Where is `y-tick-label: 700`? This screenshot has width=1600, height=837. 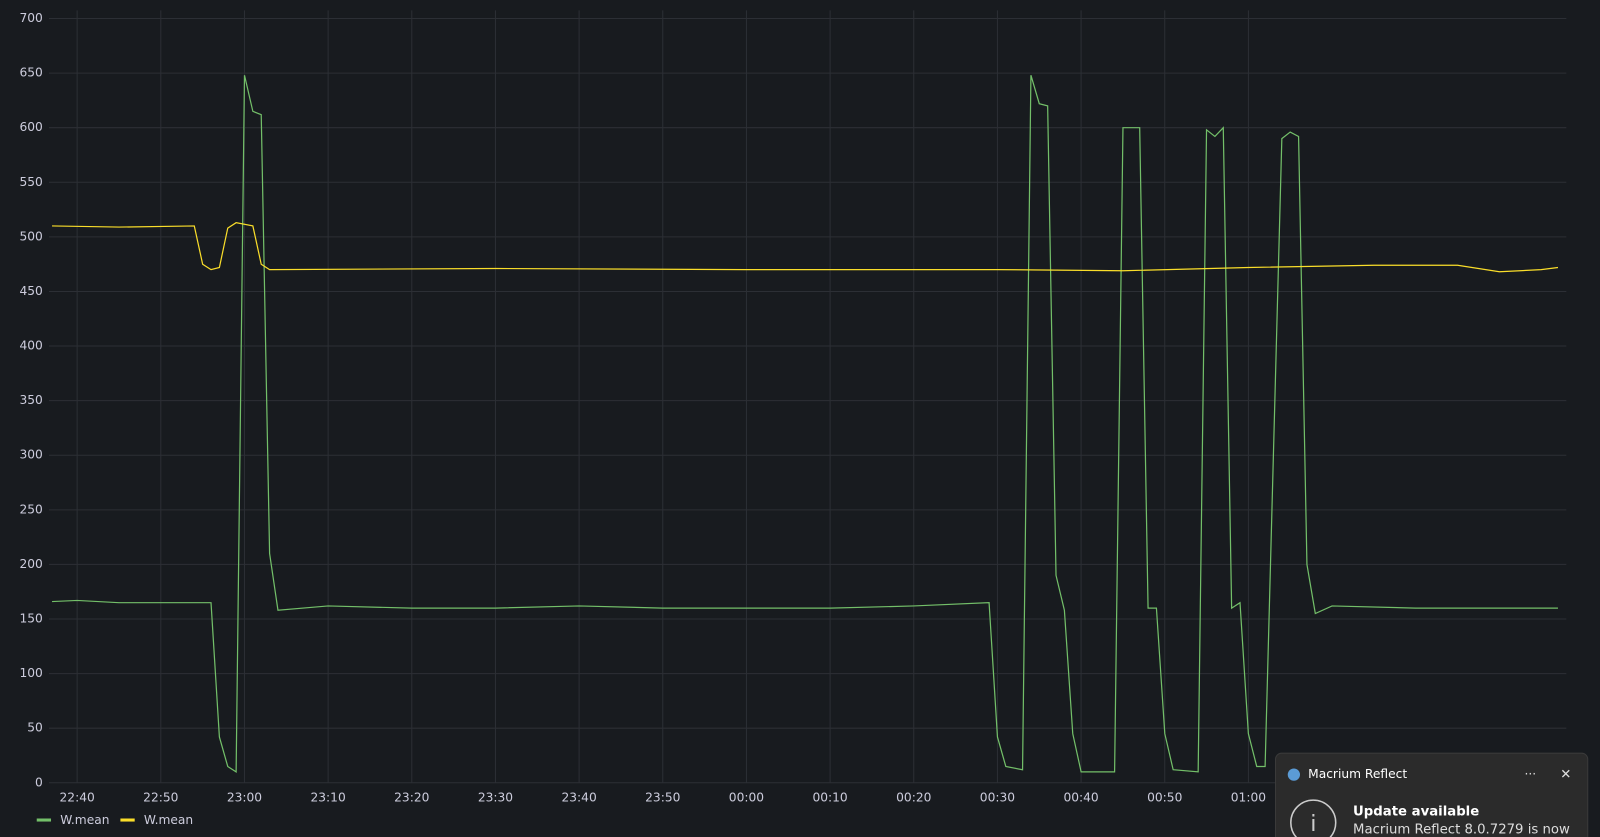 y-tick-label: 700 is located at coordinates (30, 18).